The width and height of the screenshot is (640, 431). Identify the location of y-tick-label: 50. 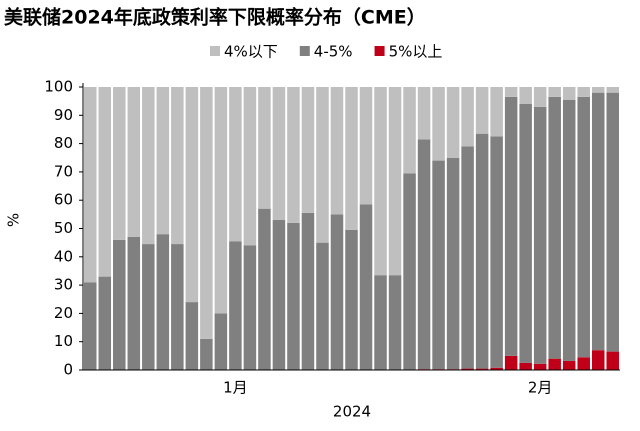
(63, 228).